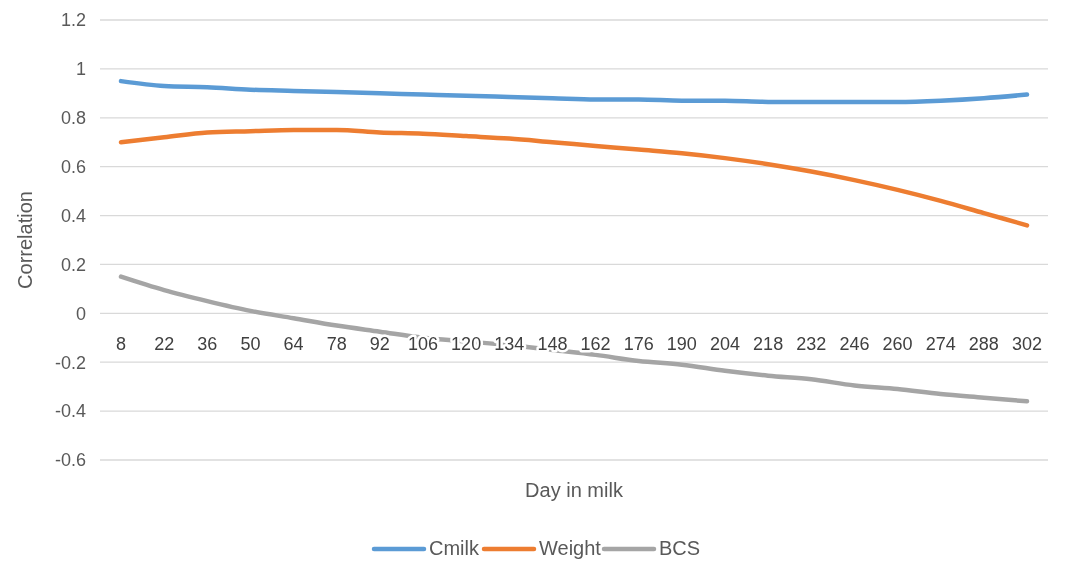 The image size is (1068, 567). What do you see at coordinates (680, 548) in the screenshot?
I see `legend-label: BCS` at bounding box center [680, 548].